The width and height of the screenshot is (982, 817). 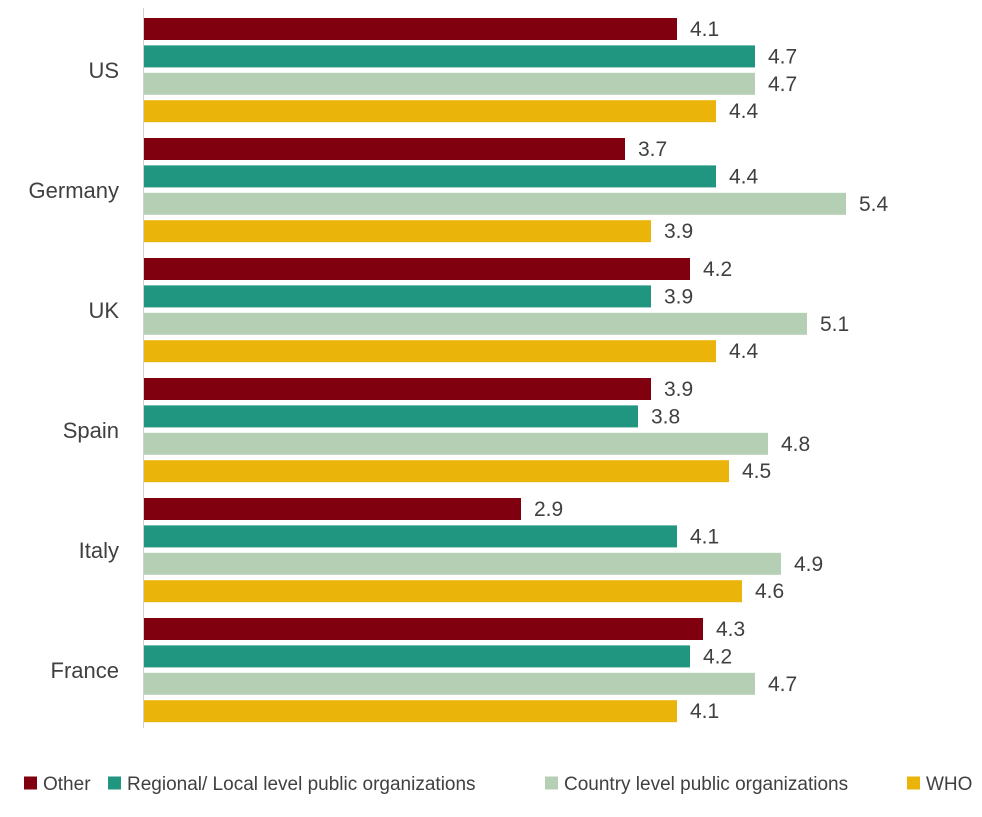 What do you see at coordinates (678, 389) in the screenshot?
I see `data-label-spain-other: 3.9` at bounding box center [678, 389].